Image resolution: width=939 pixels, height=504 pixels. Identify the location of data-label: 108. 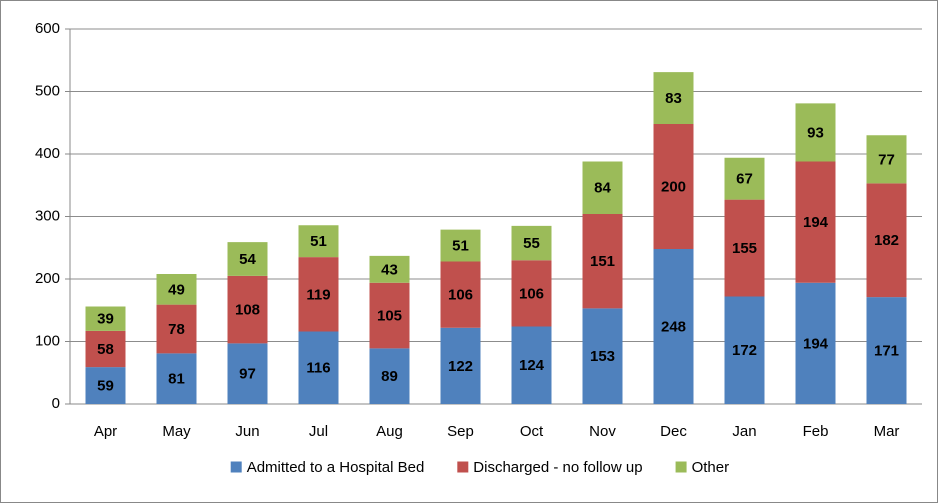
(247, 310).